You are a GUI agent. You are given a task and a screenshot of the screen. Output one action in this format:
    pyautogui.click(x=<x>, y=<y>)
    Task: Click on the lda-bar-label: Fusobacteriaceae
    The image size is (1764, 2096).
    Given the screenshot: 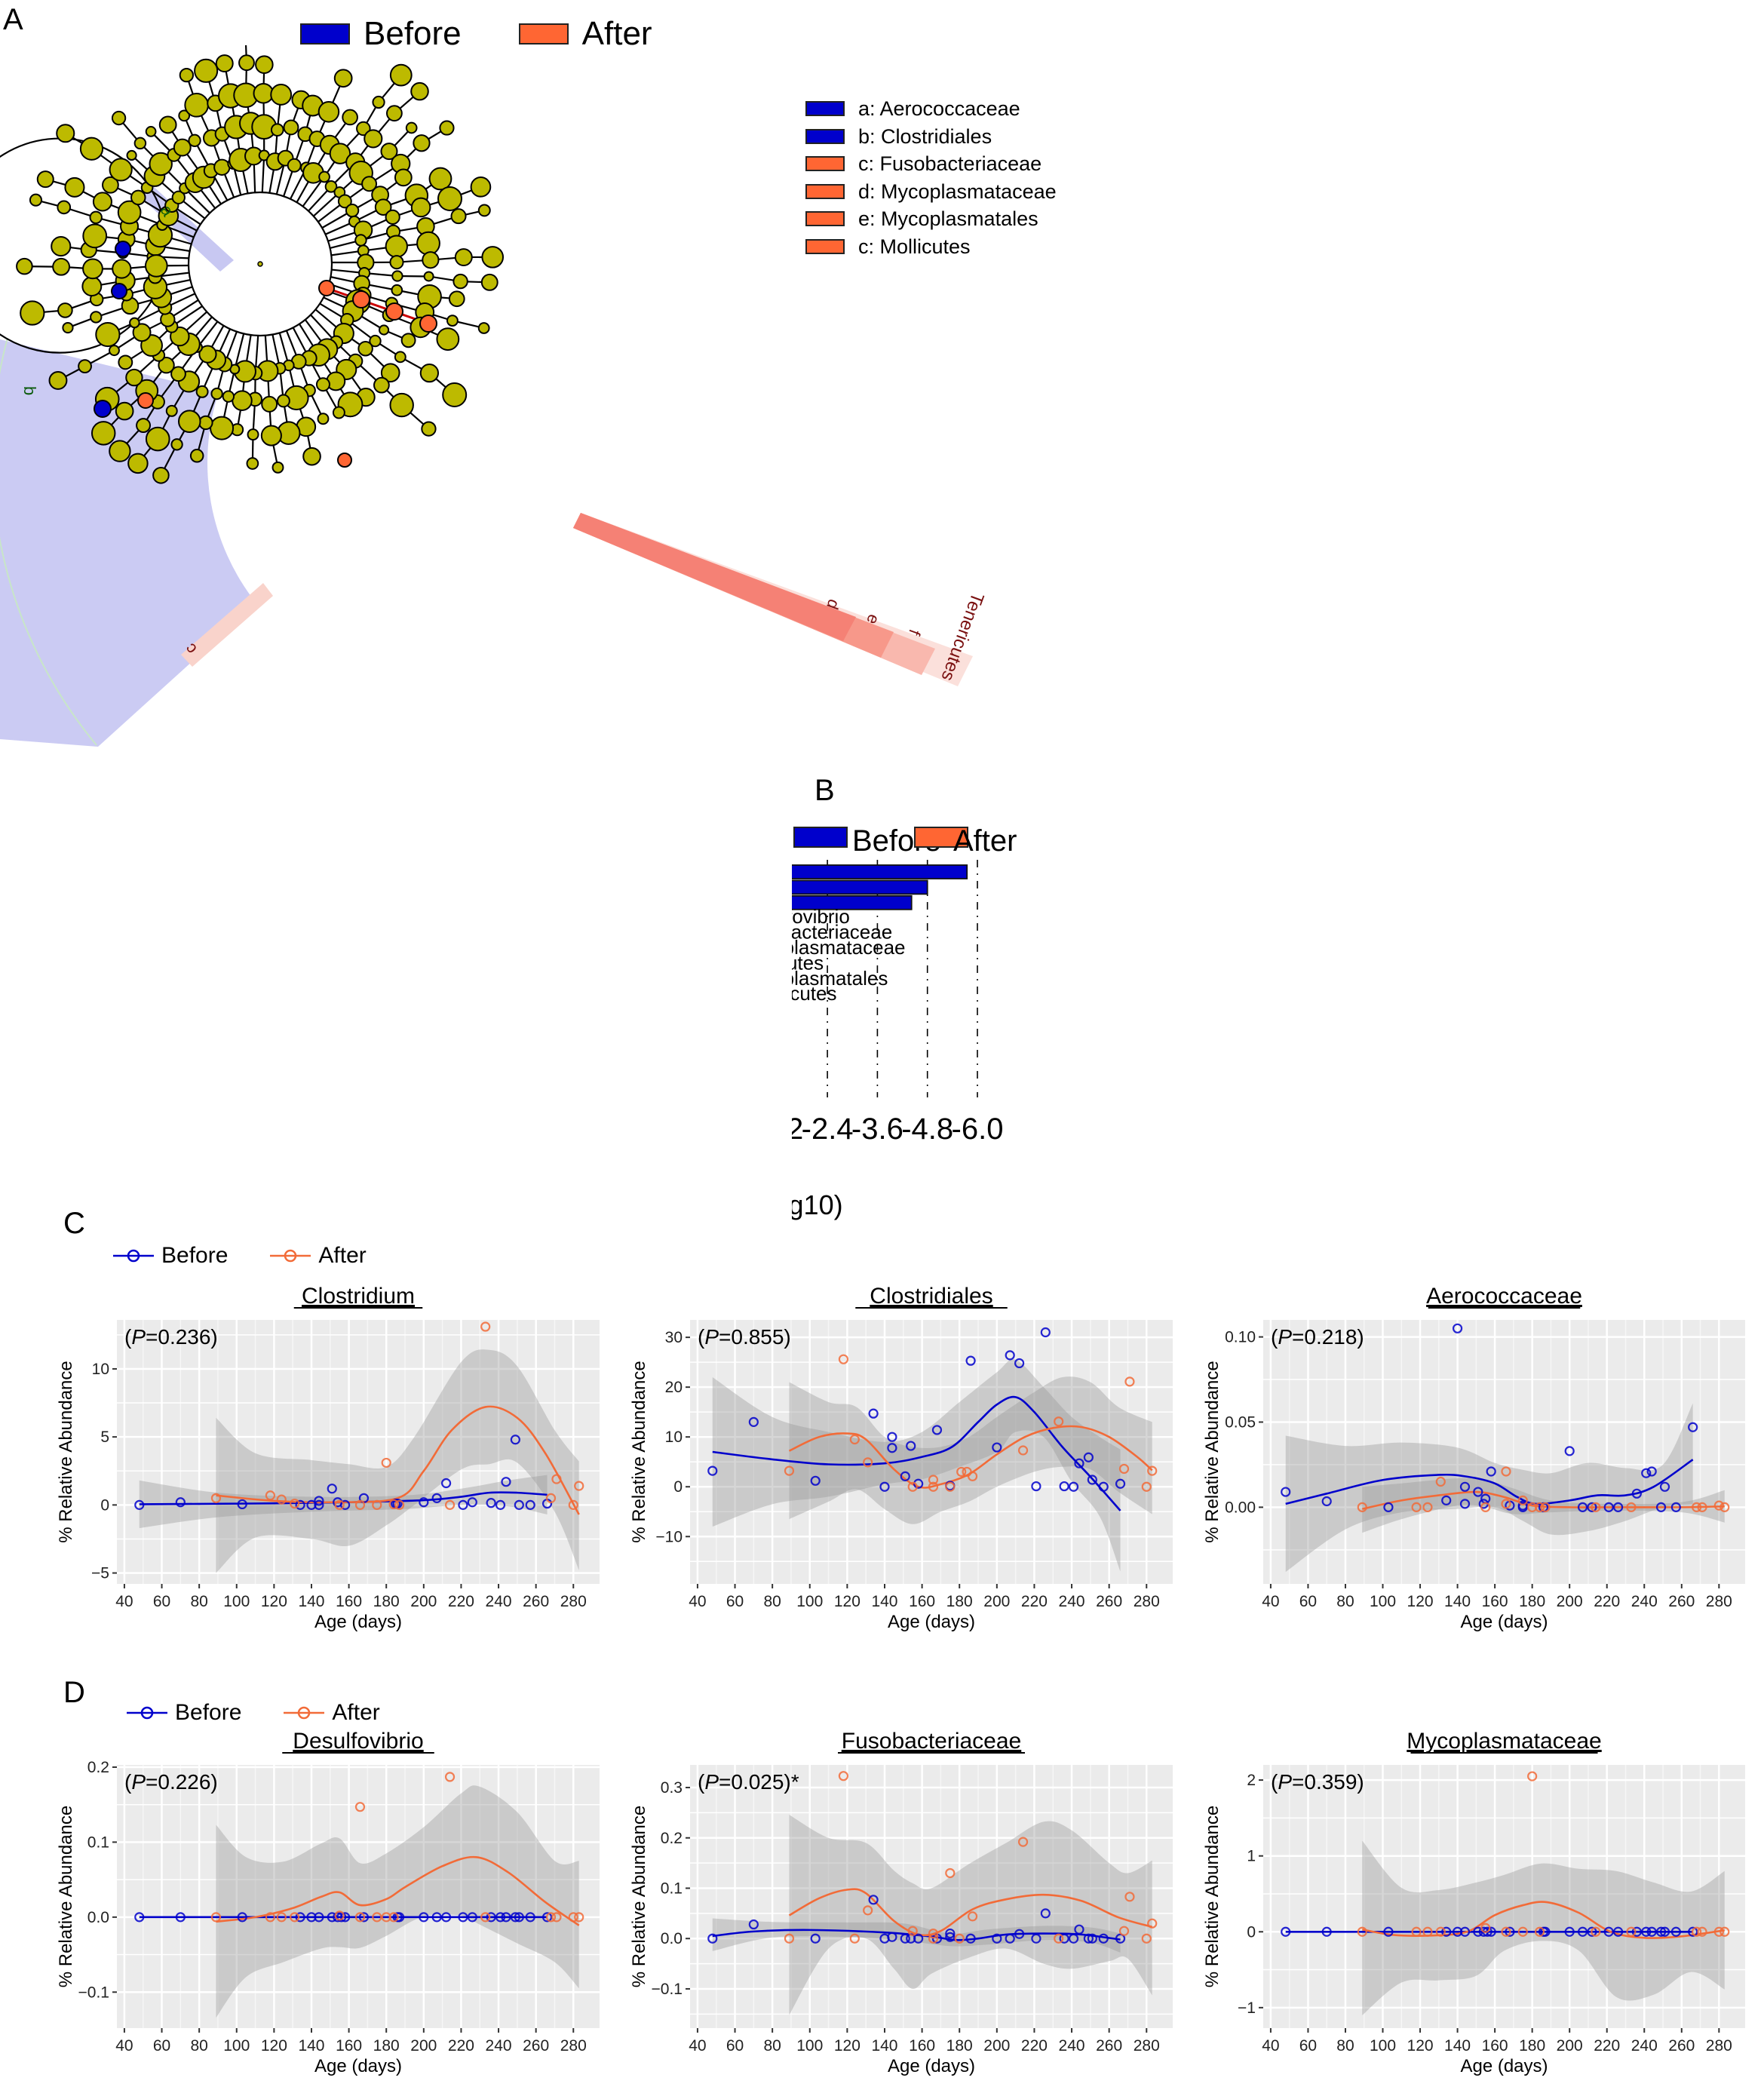 What is the action you would take?
    pyautogui.click(x=842, y=932)
    